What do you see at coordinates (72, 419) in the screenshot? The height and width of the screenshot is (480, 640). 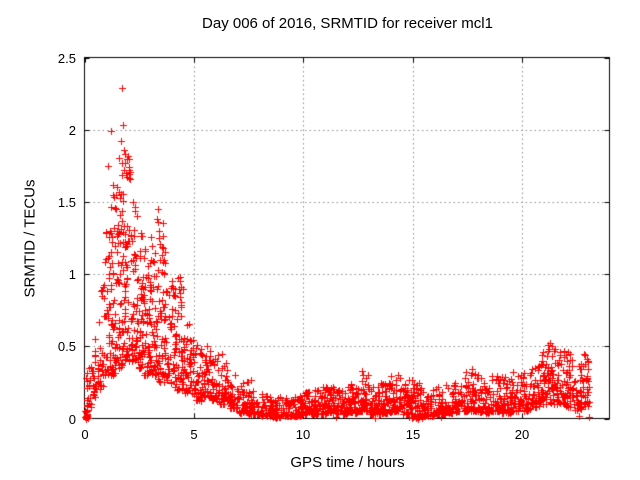 I see `y-tick-label: 0` at bounding box center [72, 419].